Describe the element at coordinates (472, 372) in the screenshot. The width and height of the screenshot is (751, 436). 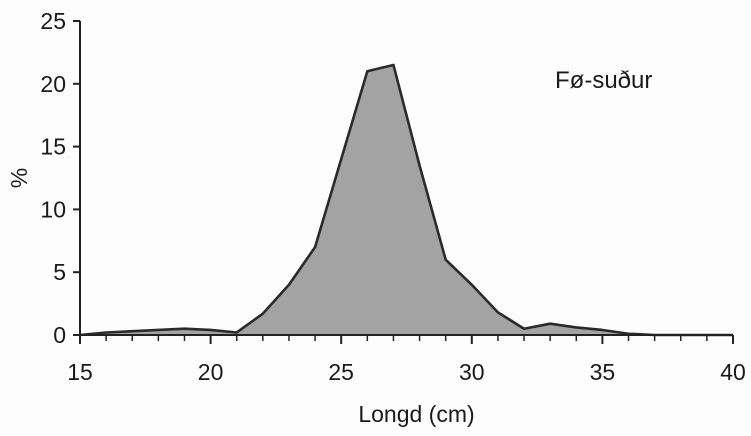
I see `x-tick-label: 30` at that location.